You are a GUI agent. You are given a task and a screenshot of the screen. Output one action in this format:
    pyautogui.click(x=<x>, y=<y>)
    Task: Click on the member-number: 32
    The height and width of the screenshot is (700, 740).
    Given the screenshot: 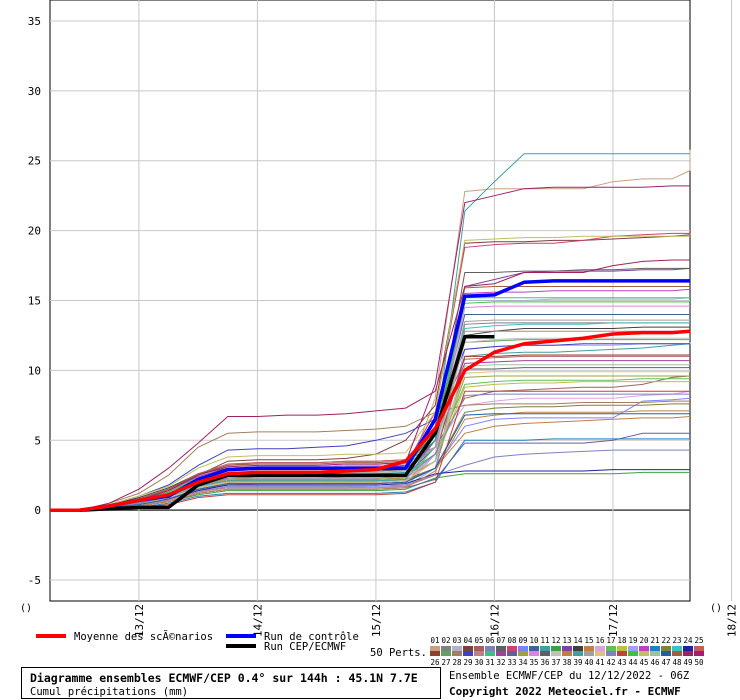 What is the action you would take?
    pyautogui.click(x=500, y=661)
    